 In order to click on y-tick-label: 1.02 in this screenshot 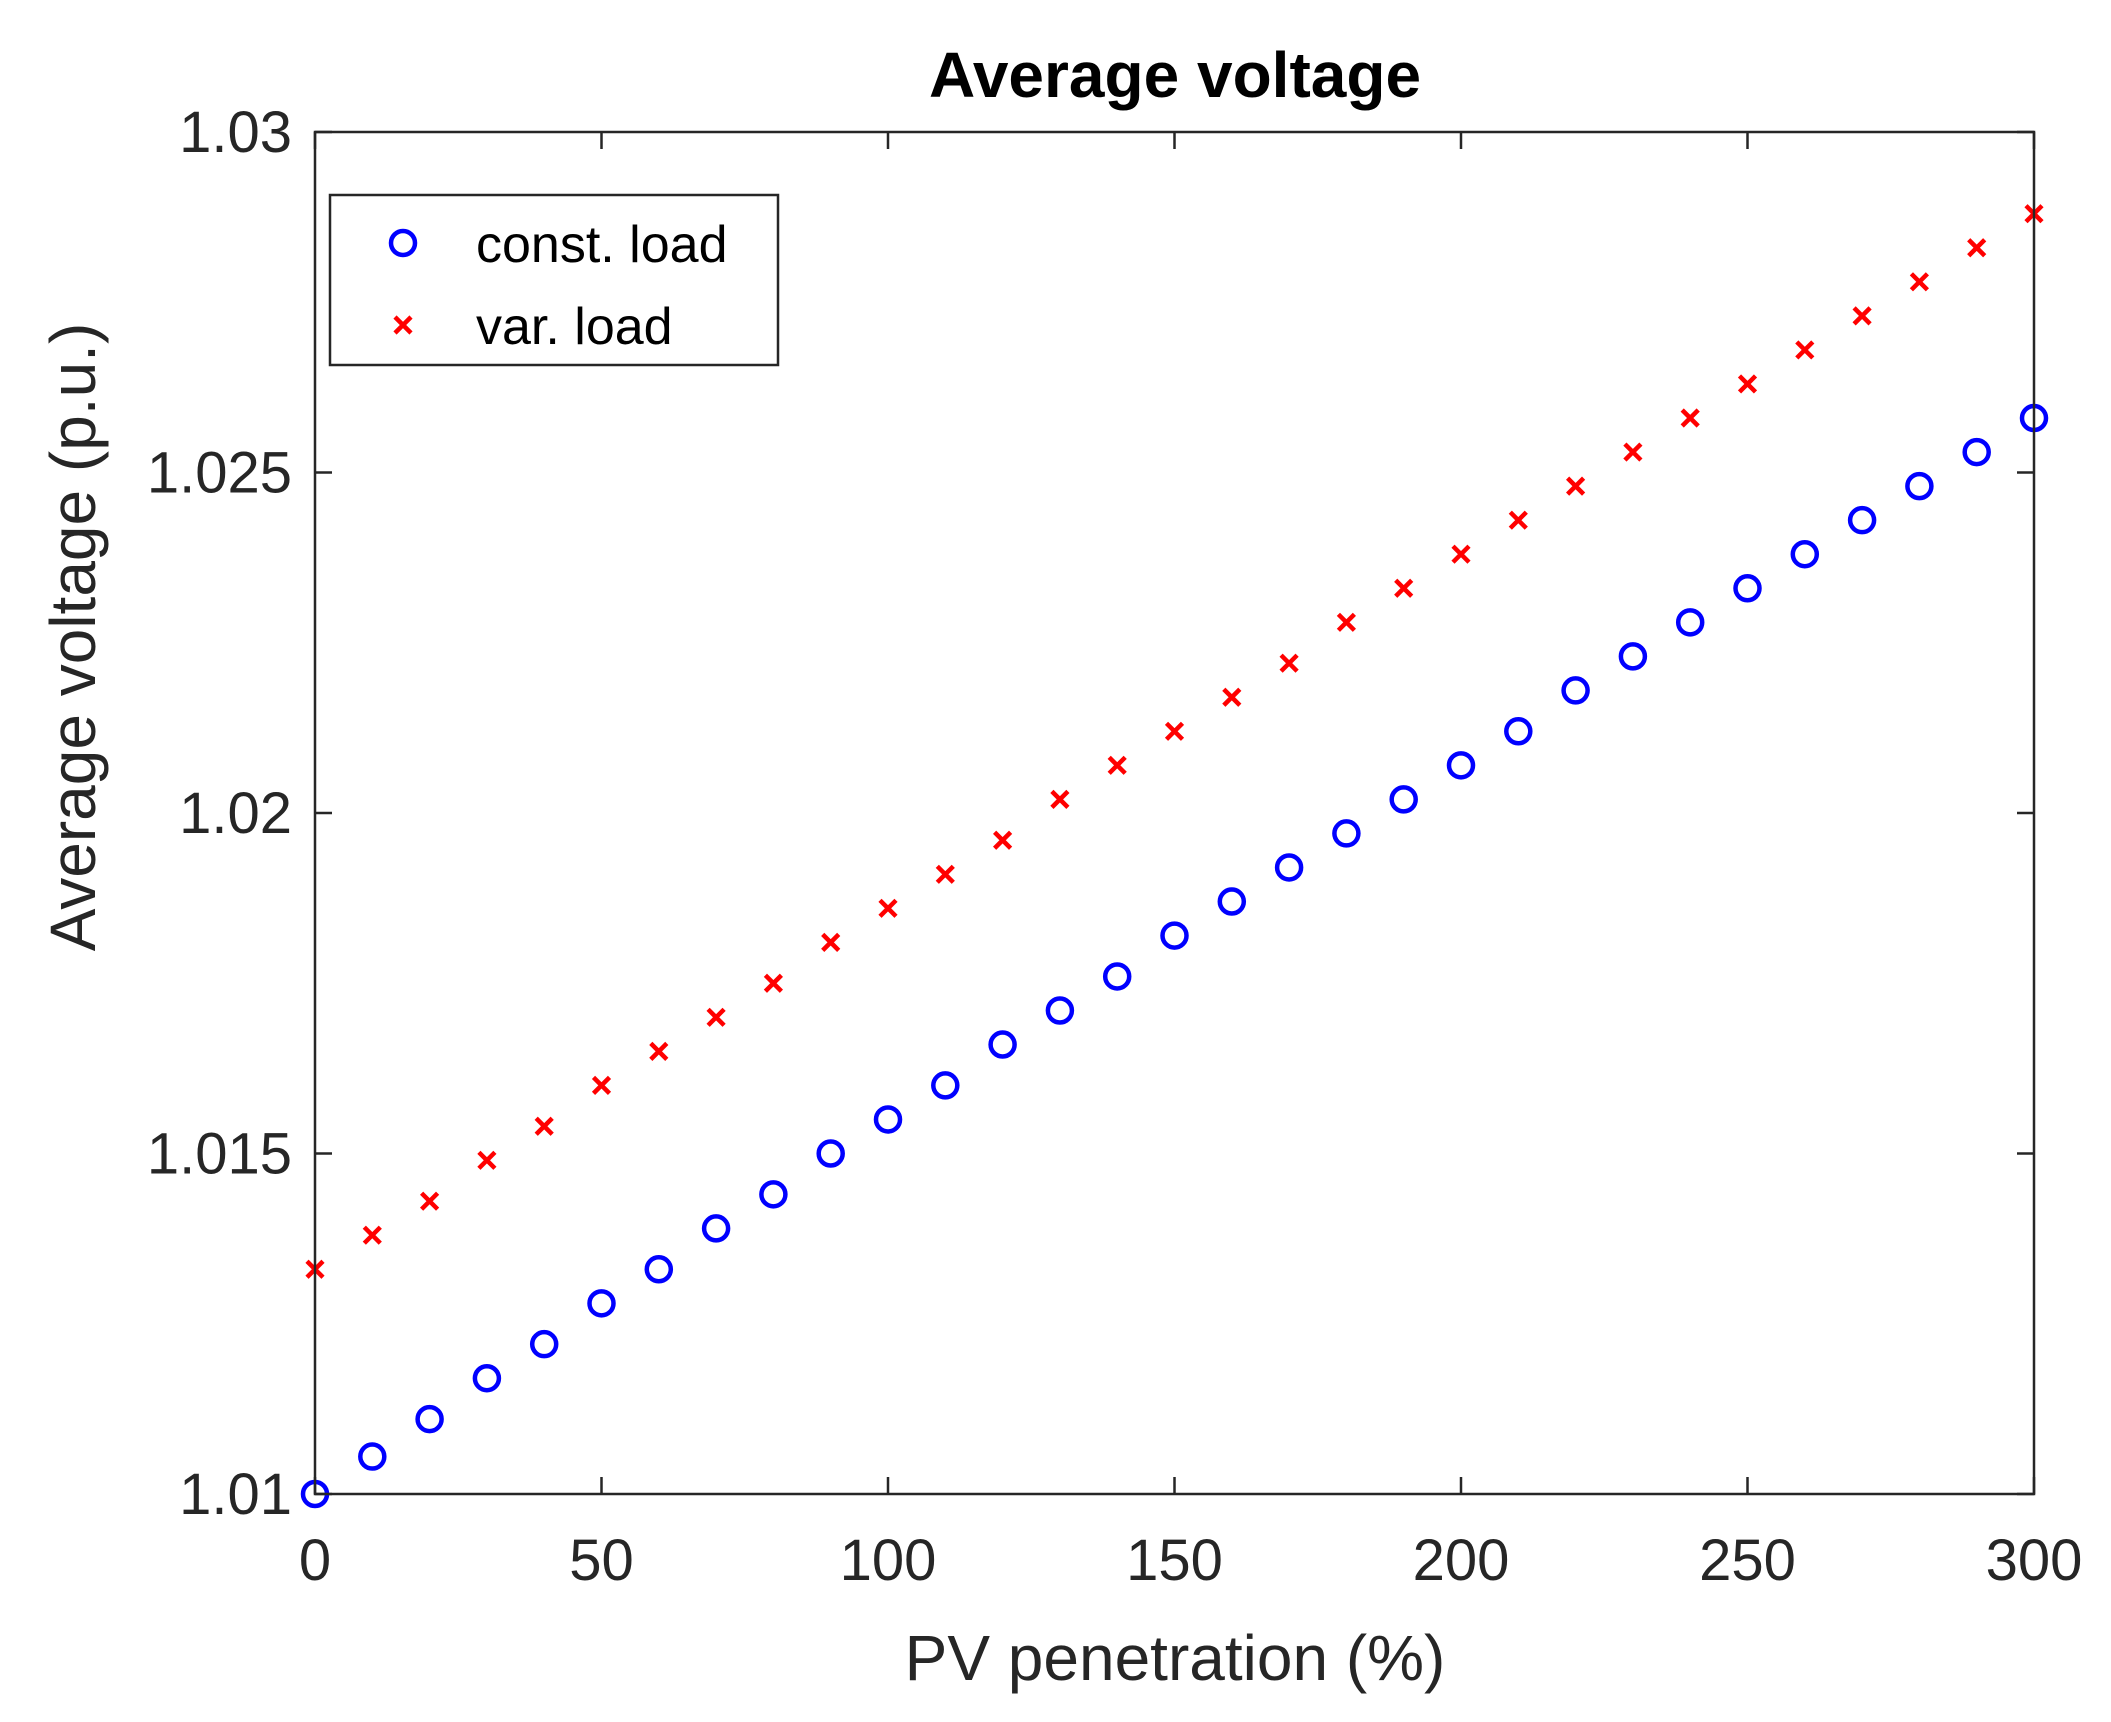, I will do `click(235, 813)`.